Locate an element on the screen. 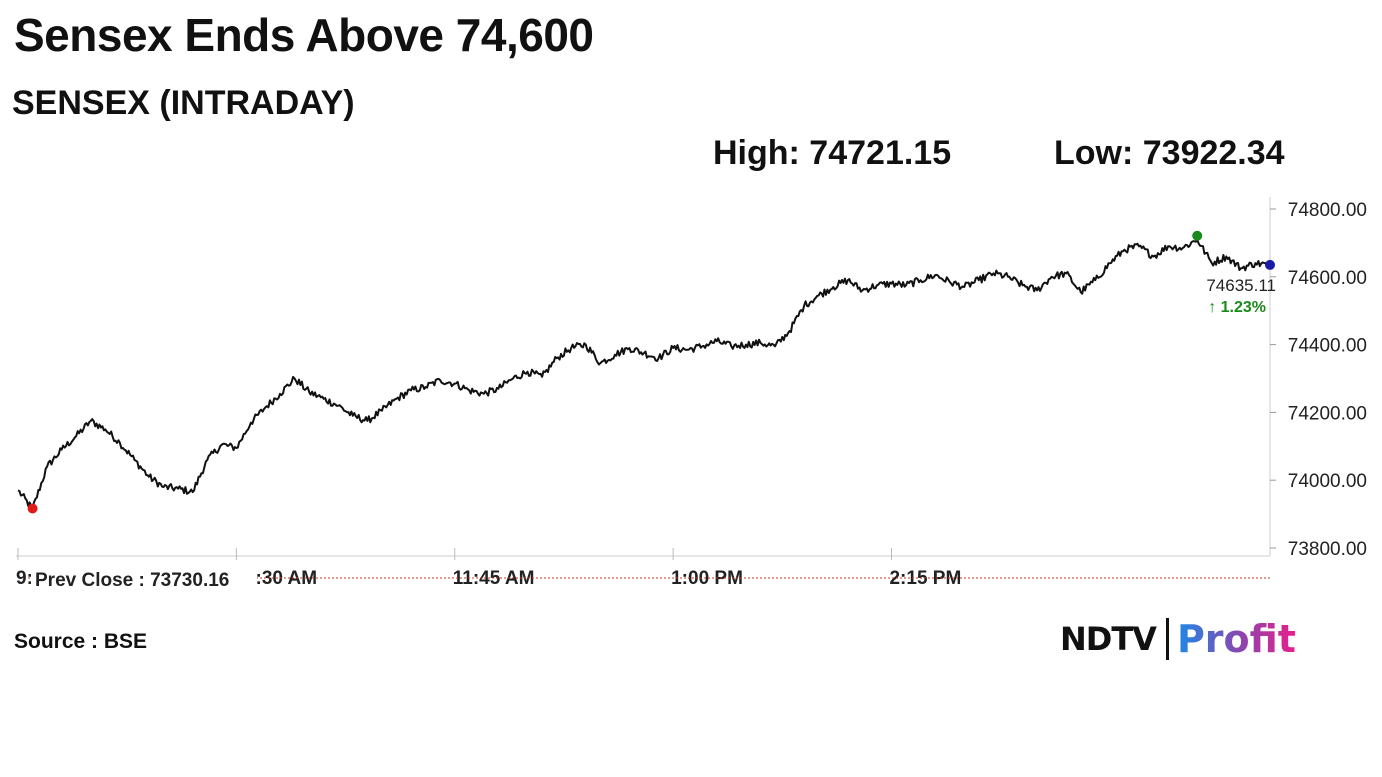 Image resolution: width=1382 pixels, height=777 pixels. y-tick-label: 73800.00 is located at coordinates (1327, 549).